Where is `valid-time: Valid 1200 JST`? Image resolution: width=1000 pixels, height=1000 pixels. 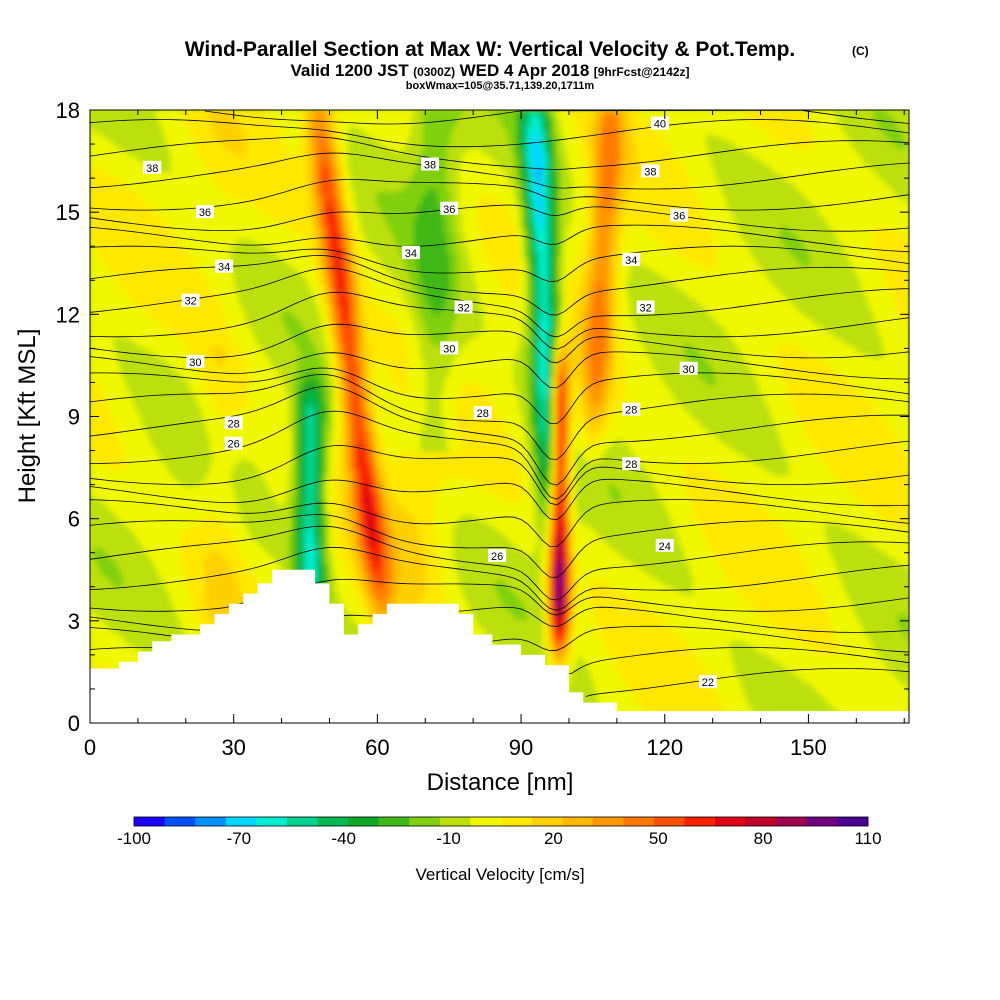
valid-time: Valid 1200 JST is located at coordinates (349, 70).